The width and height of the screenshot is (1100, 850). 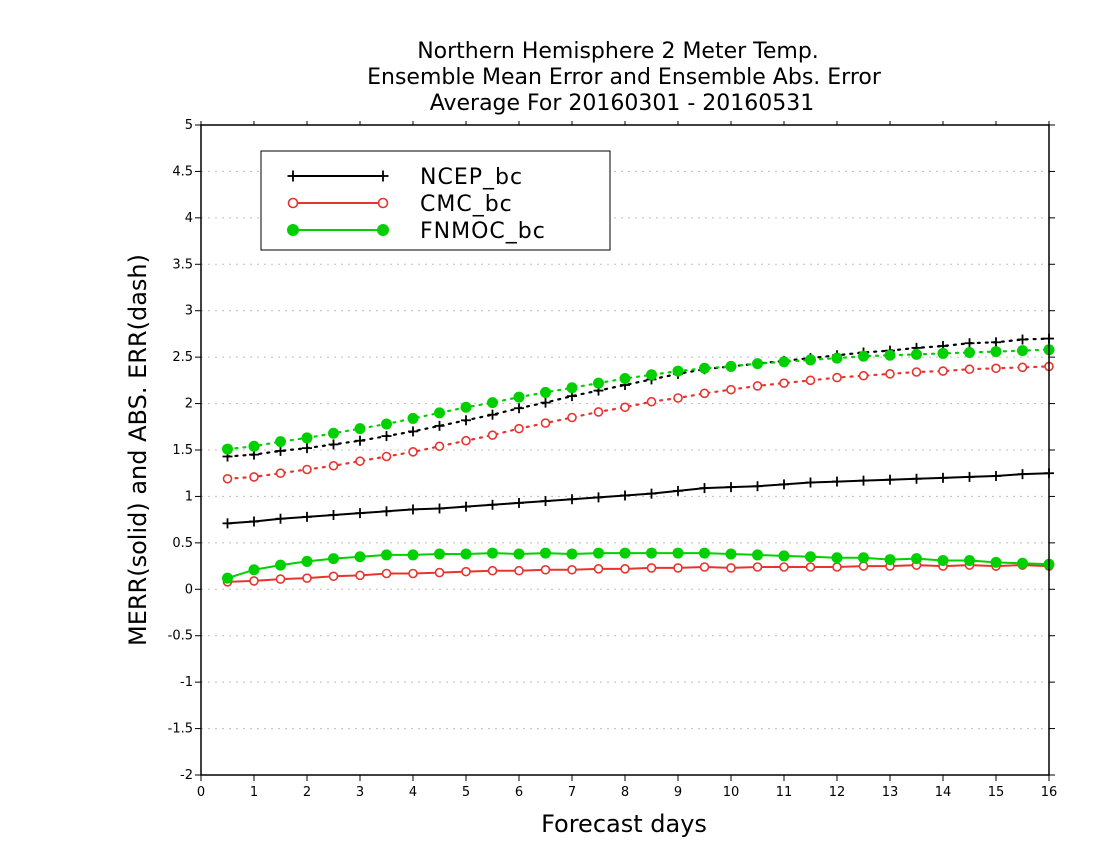 What do you see at coordinates (182, 264) in the screenshot?
I see `y-tick-label: 3.5` at bounding box center [182, 264].